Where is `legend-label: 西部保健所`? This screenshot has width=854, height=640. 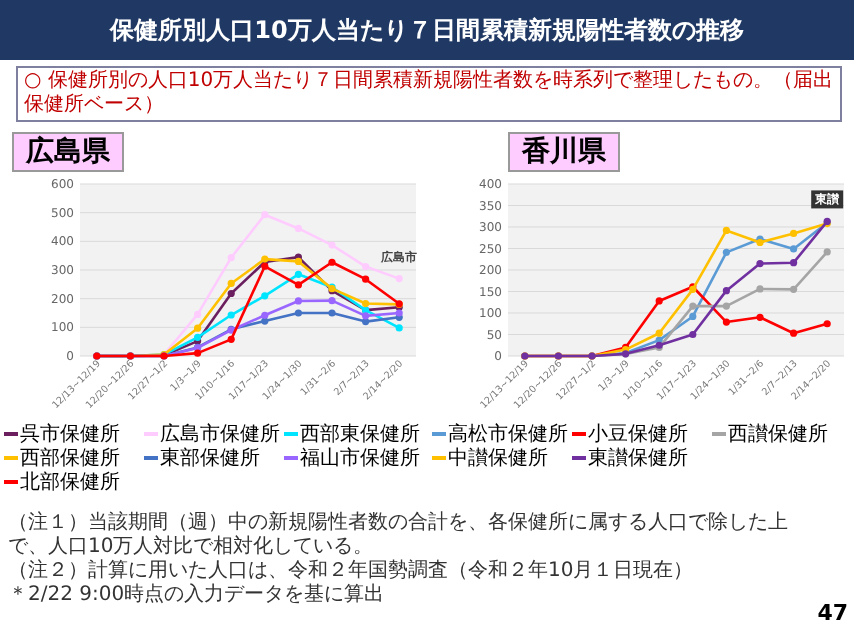 legend-label: 西部保健所 is located at coordinates (70, 459).